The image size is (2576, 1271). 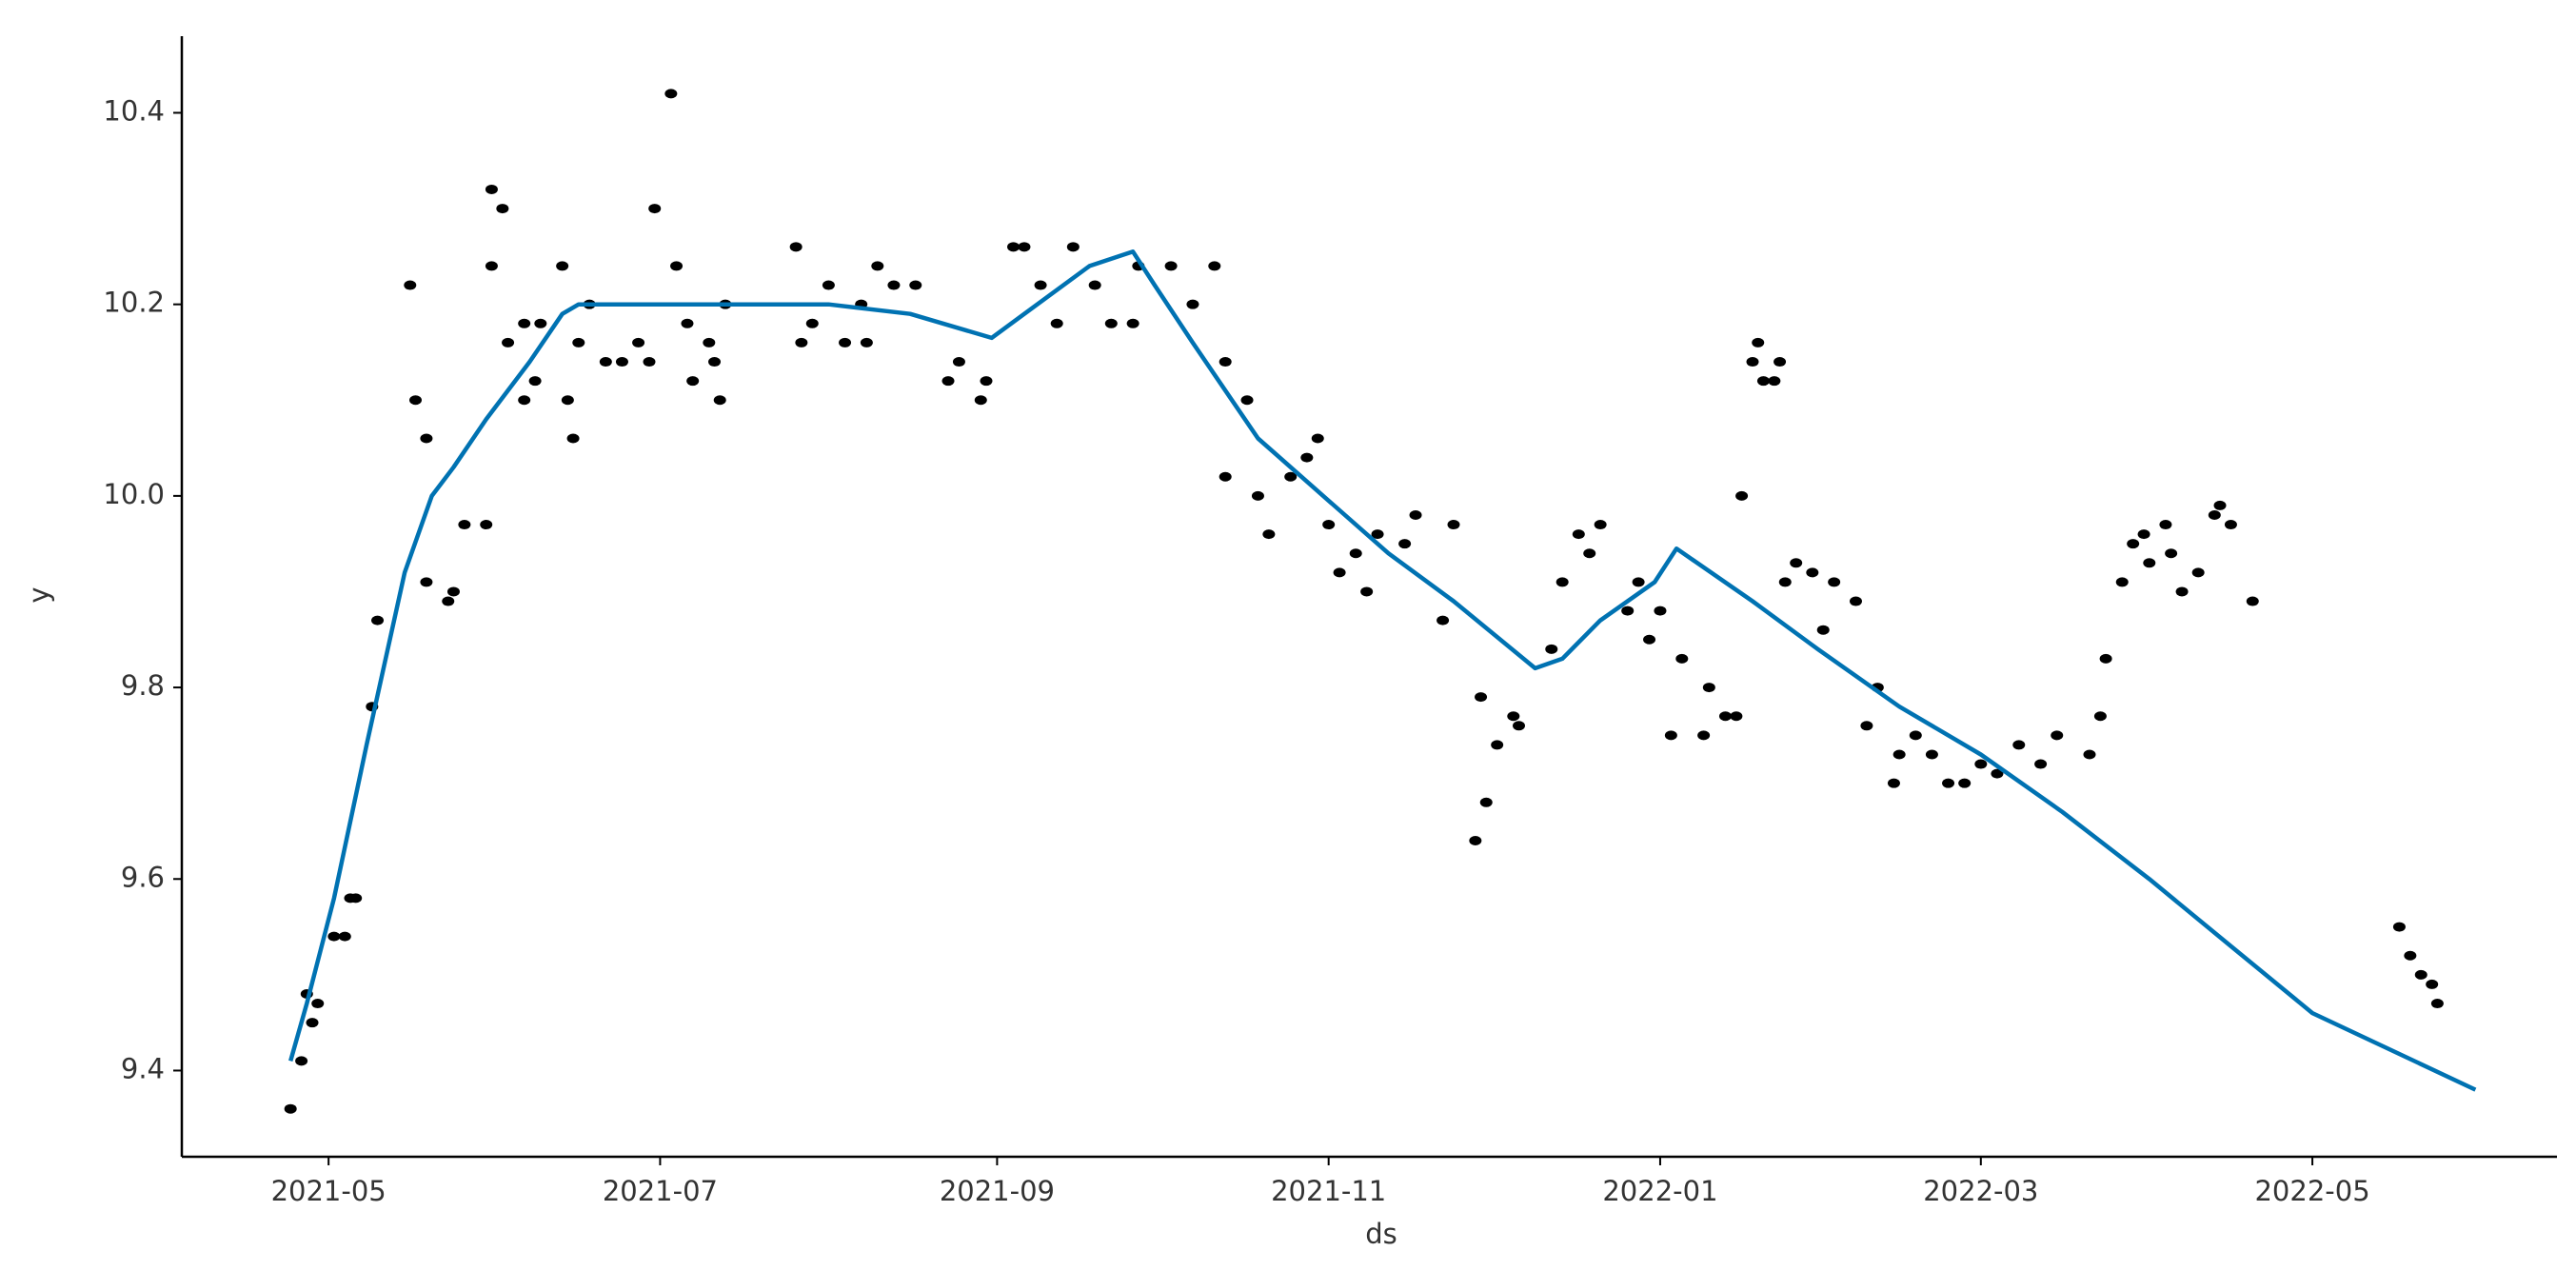 I want to click on x-tick-label: 2022-03, so click(x=1980, y=1191).